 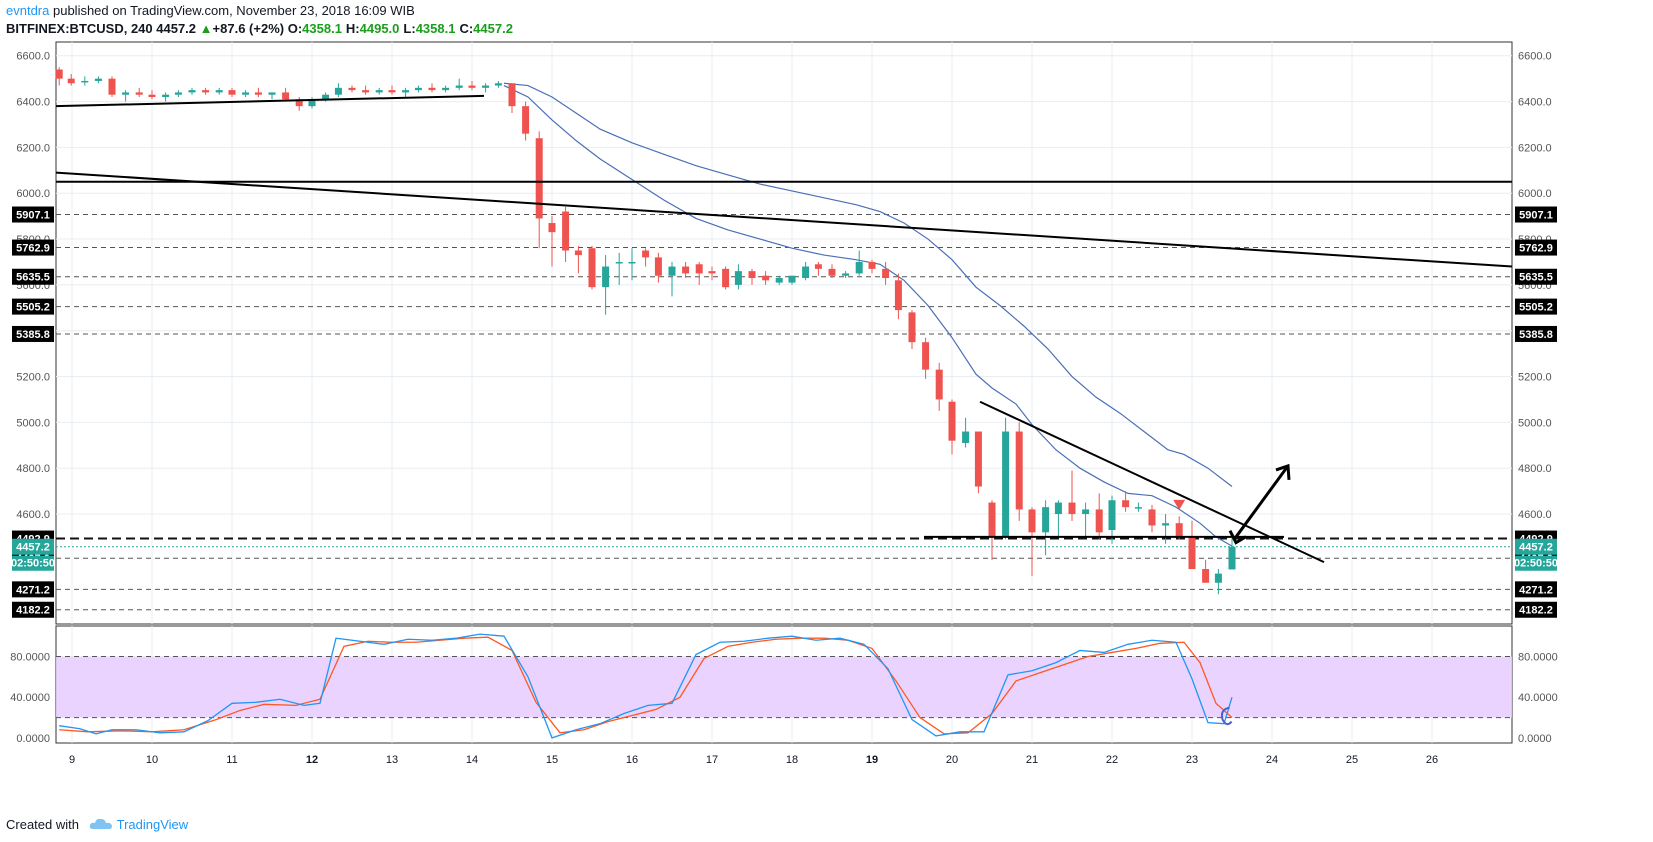 What do you see at coordinates (152, 824) in the screenshot?
I see `tradingview-link: TradingView` at bounding box center [152, 824].